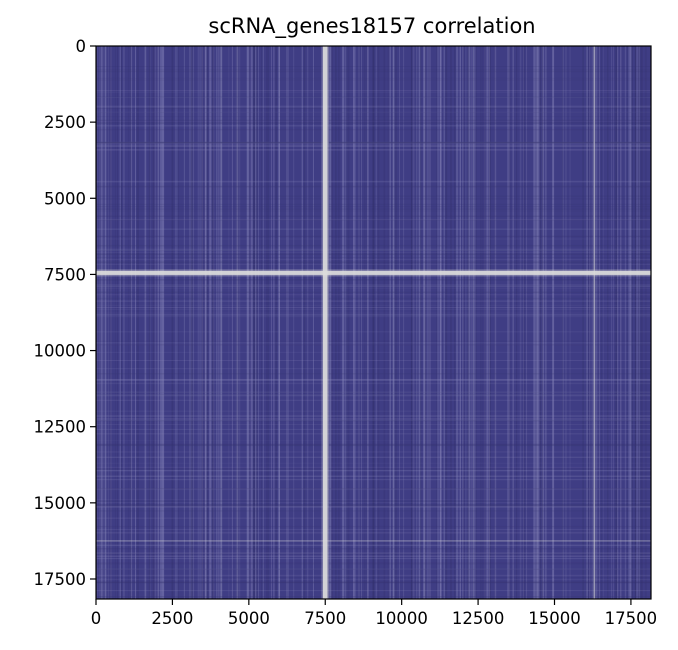  Describe the element at coordinates (325, 322) in the screenshot. I see `bright-band-vertical` at that location.